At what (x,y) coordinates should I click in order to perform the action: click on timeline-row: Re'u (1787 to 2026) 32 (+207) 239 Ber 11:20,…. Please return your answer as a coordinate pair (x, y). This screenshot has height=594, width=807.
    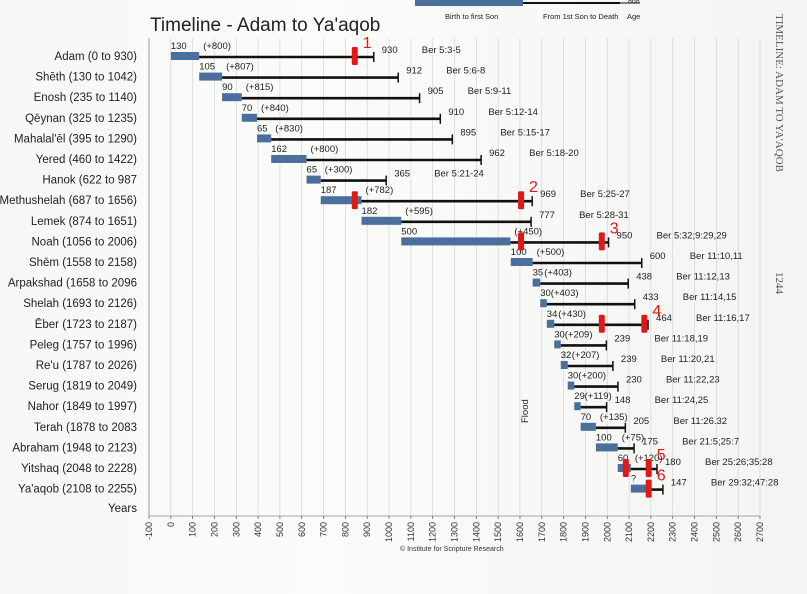
    Looking at the image, I should click on (375, 361).